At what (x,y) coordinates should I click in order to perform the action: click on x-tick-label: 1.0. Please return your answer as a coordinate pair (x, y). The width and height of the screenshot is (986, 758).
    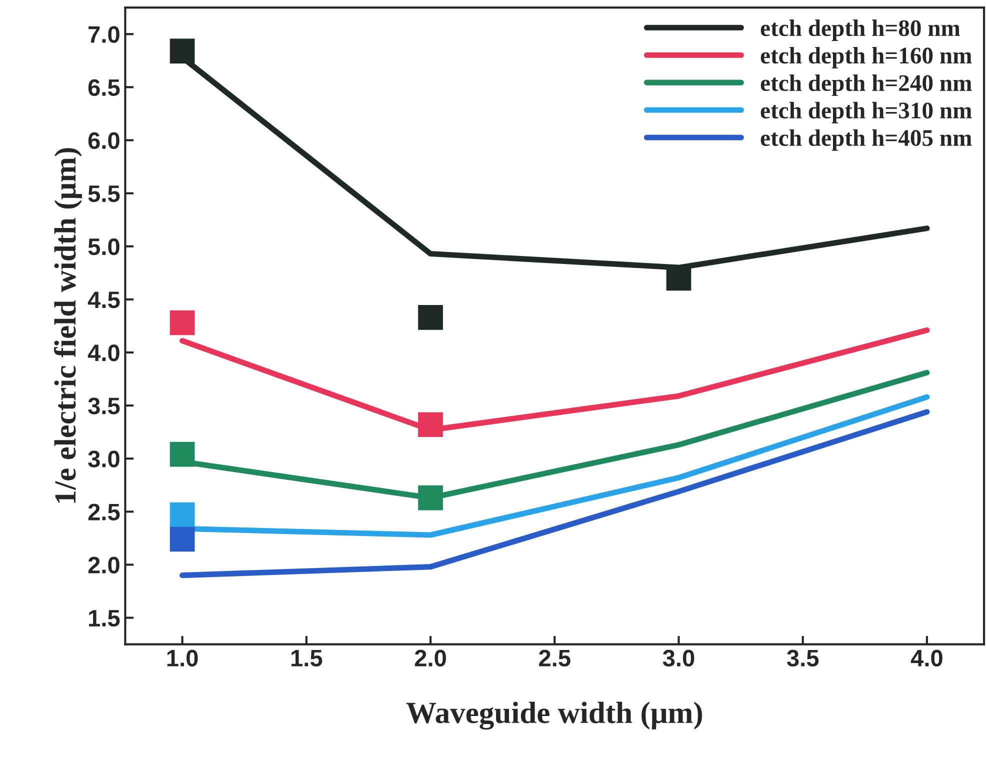
    Looking at the image, I should click on (182, 658).